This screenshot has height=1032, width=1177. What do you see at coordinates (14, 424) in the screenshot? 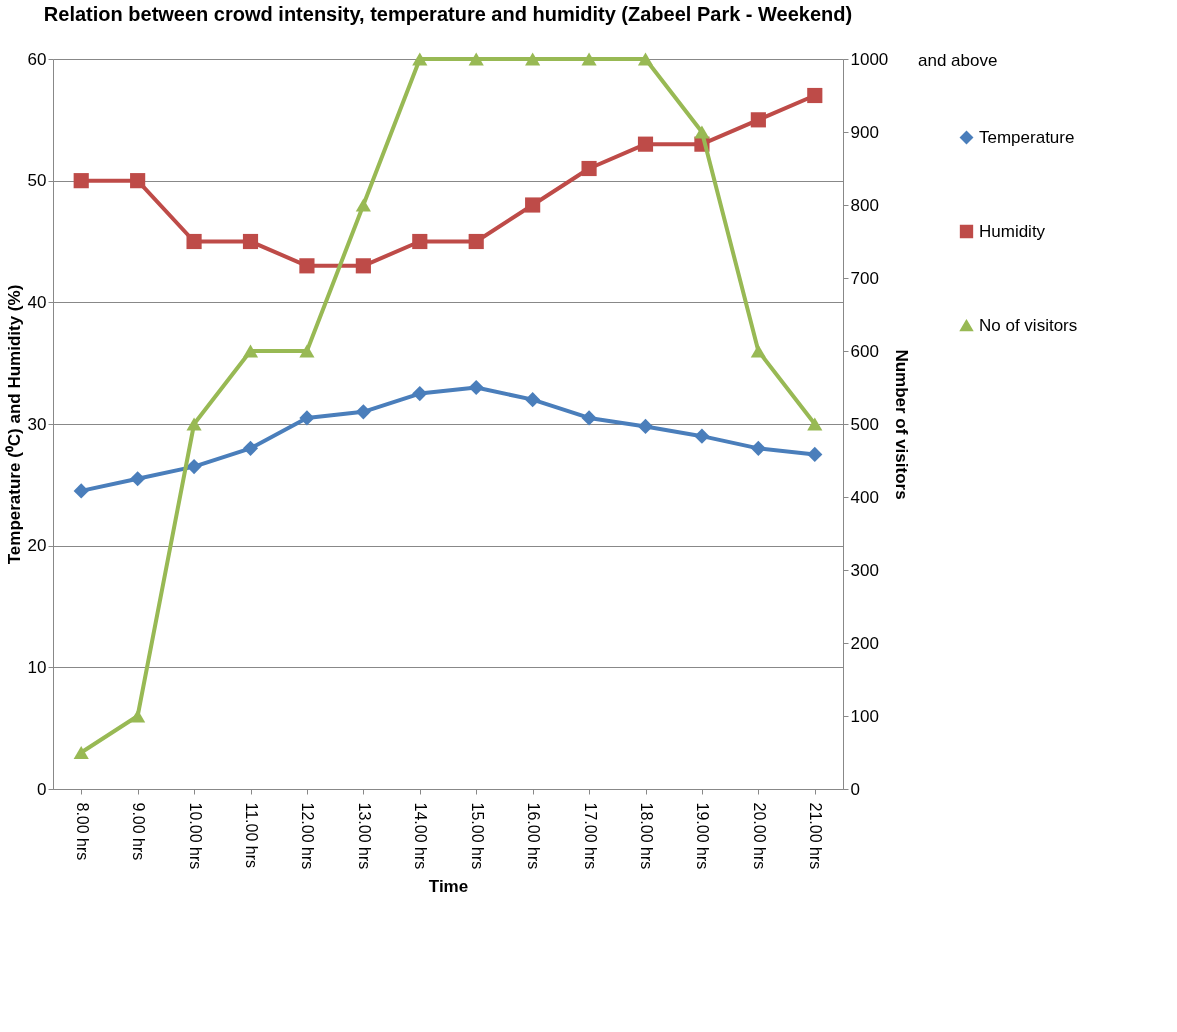
I see `y-axis-title: Temperature (⁰C) and Humidity (%)` at bounding box center [14, 424].